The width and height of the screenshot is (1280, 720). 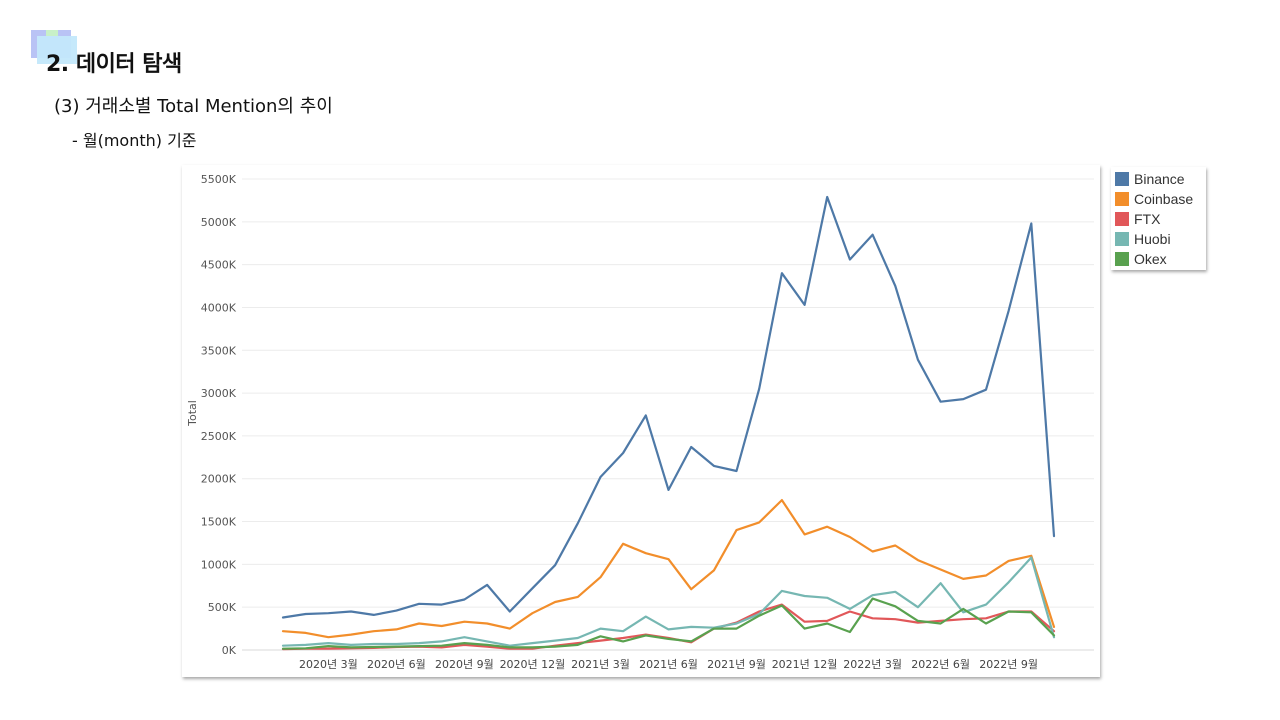 I want to click on y-axis-label: Total, so click(x=192, y=413).